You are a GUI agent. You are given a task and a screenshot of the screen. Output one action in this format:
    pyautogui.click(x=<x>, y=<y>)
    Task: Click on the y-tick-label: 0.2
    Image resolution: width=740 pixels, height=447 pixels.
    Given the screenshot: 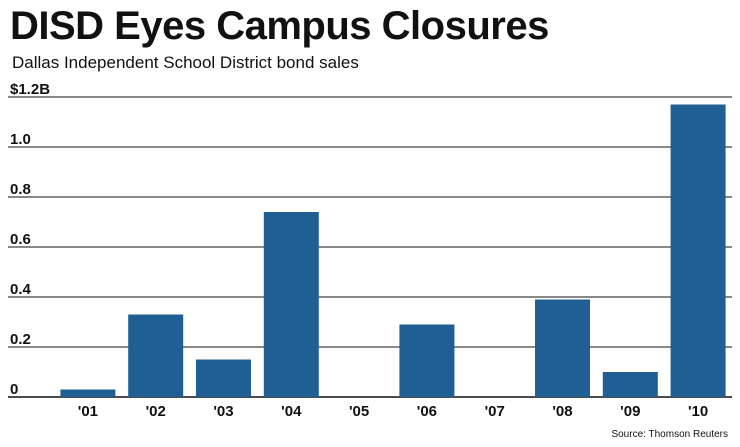 What is the action you would take?
    pyautogui.click(x=20, y=339)
    